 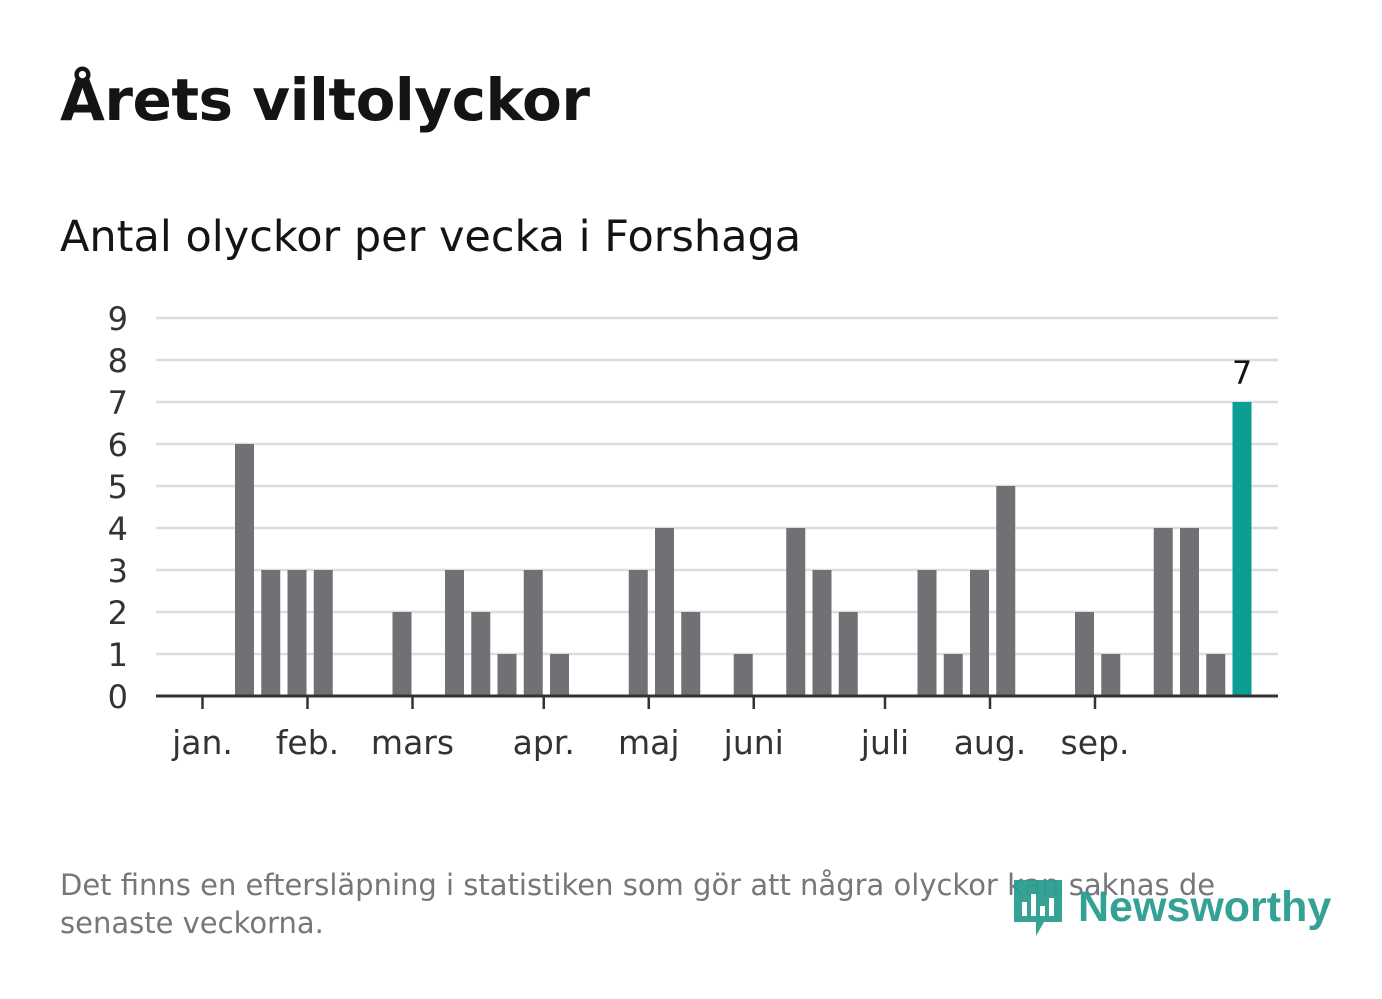 I want to click on x-tick-label: feb., so click(x=307, y=742).